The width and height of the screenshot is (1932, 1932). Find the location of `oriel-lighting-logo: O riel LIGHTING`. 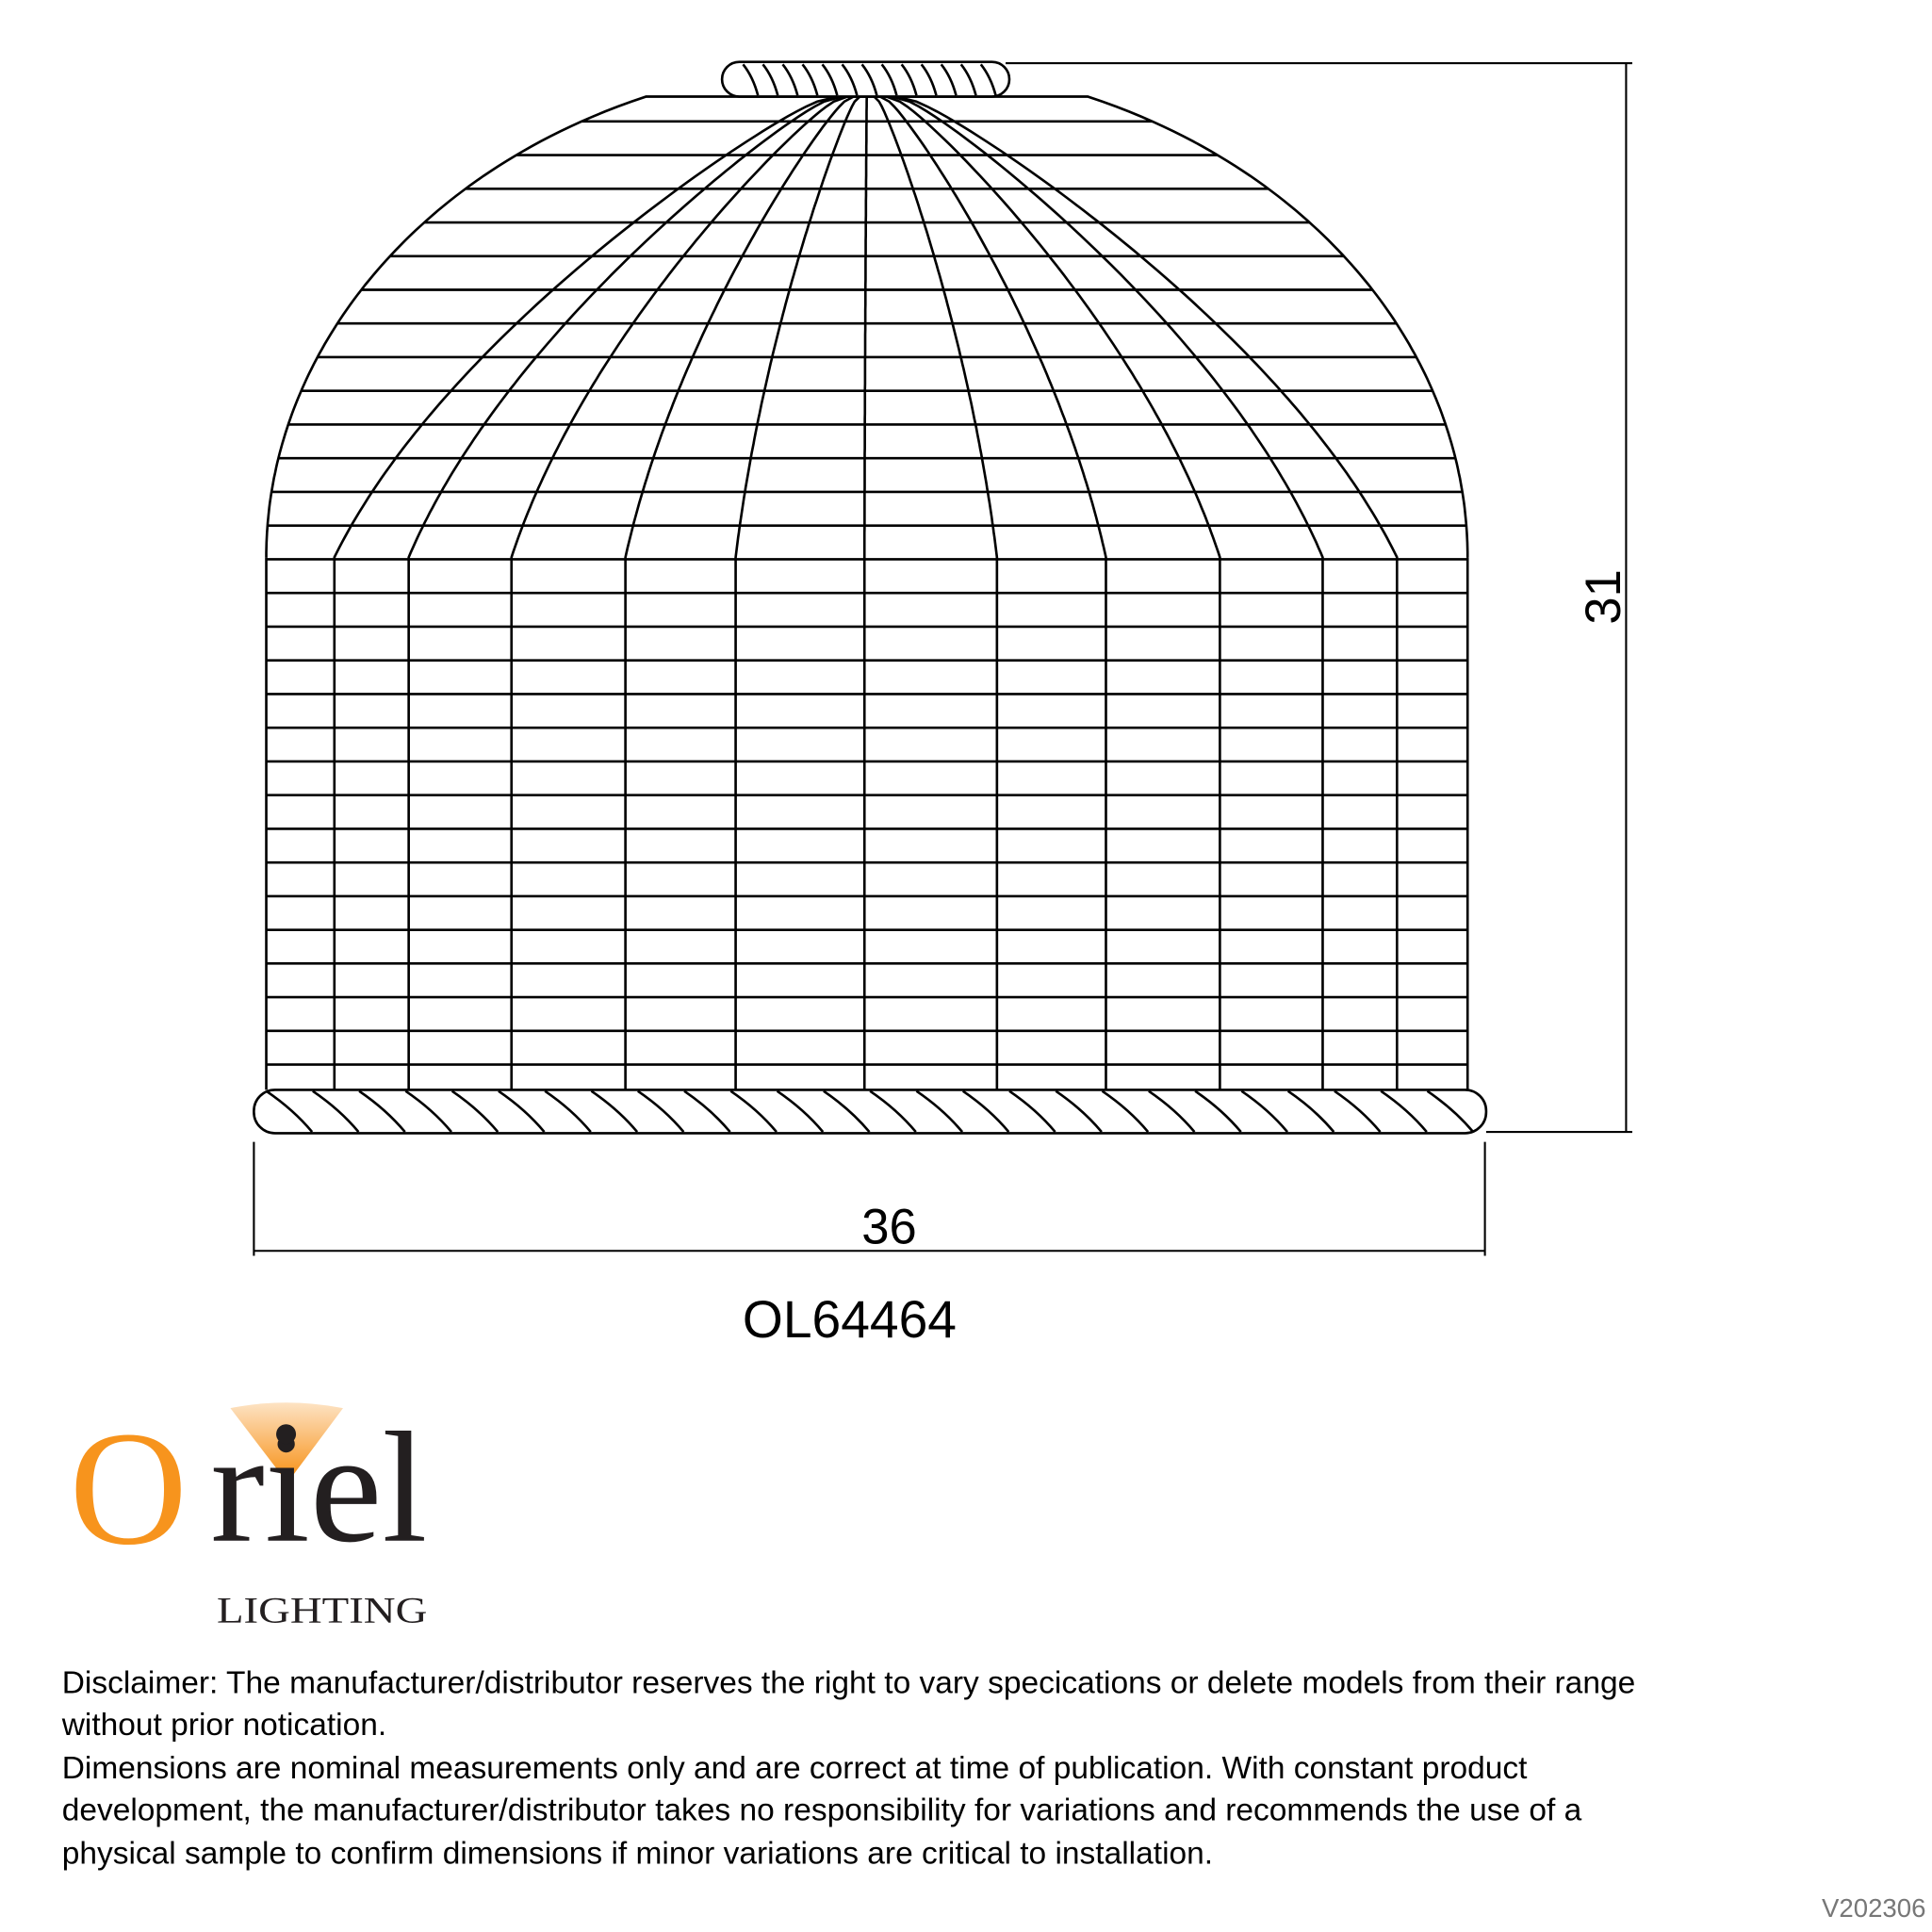

oriel-lighting-logo: O riel LIGHTING is located at coordinates (249, 1513).